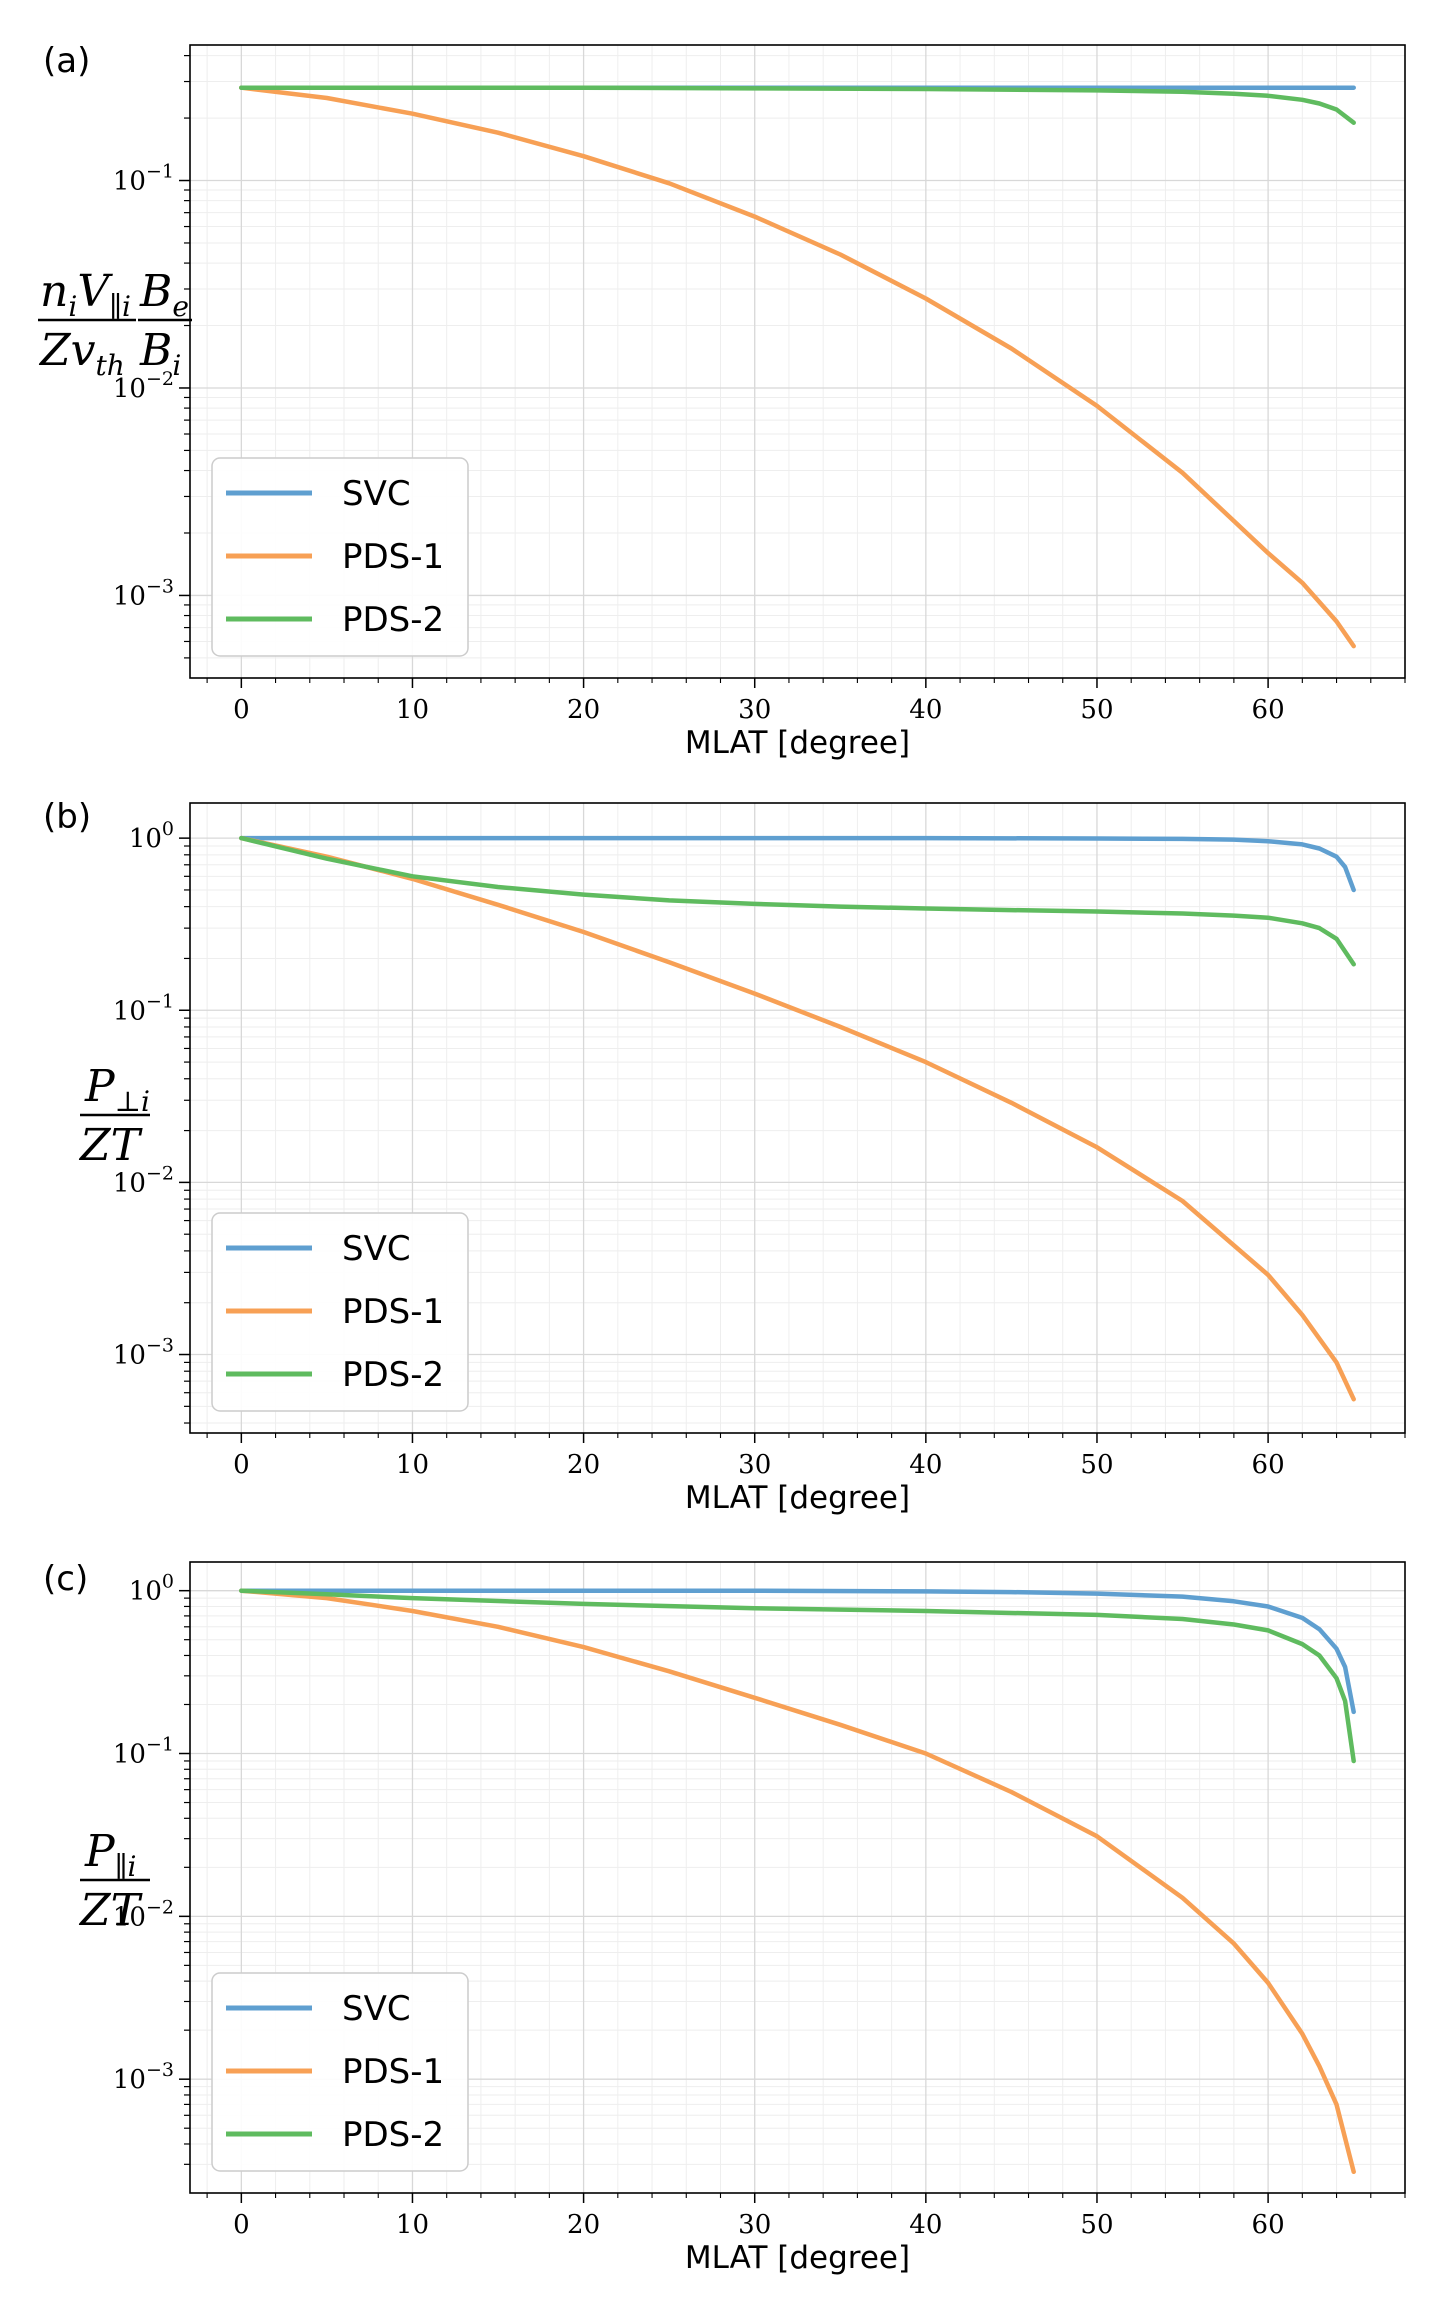 The height and width of the screenshot is (2307, 1438). Describe the element at coordinates (117, 1089) in the screenshot. I see `y-axis-numerator: P⊥i` at that location.